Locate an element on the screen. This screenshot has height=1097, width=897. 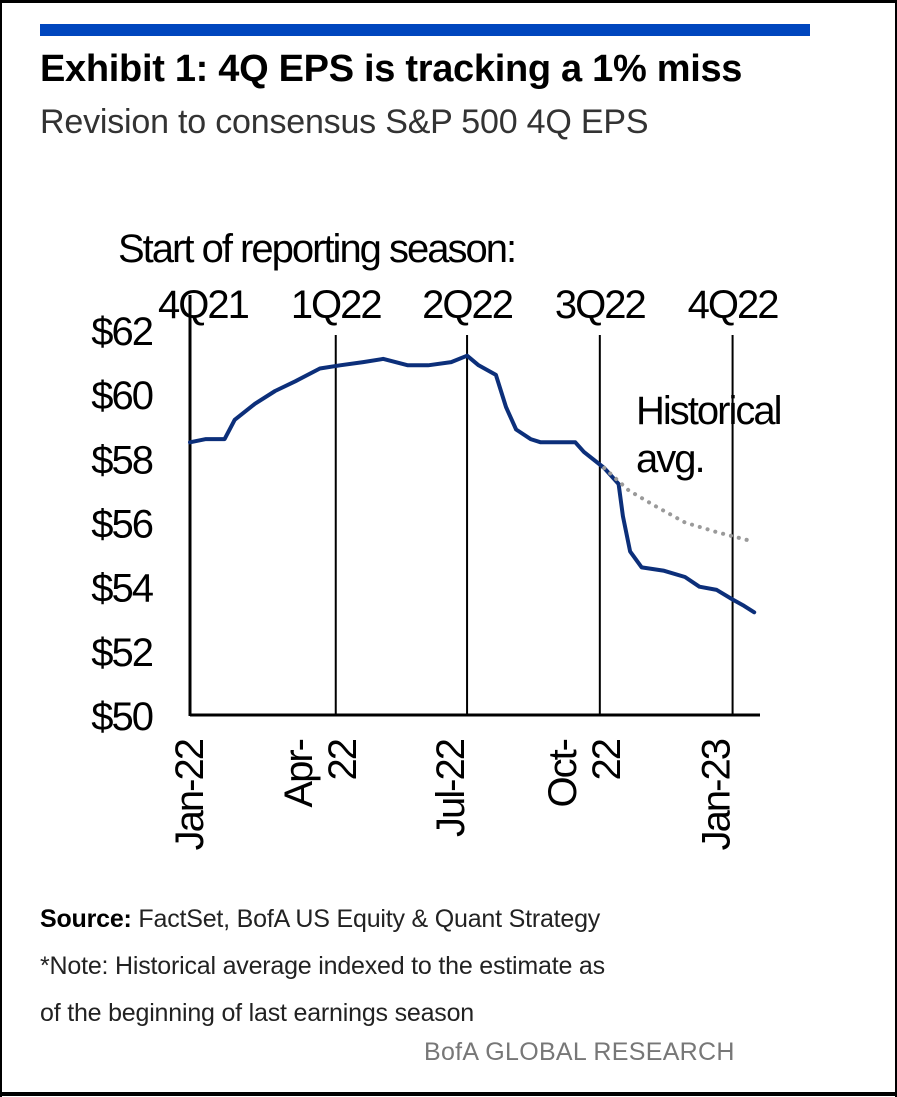
y-tick-label: $62 is located at coordinates (121, 332).